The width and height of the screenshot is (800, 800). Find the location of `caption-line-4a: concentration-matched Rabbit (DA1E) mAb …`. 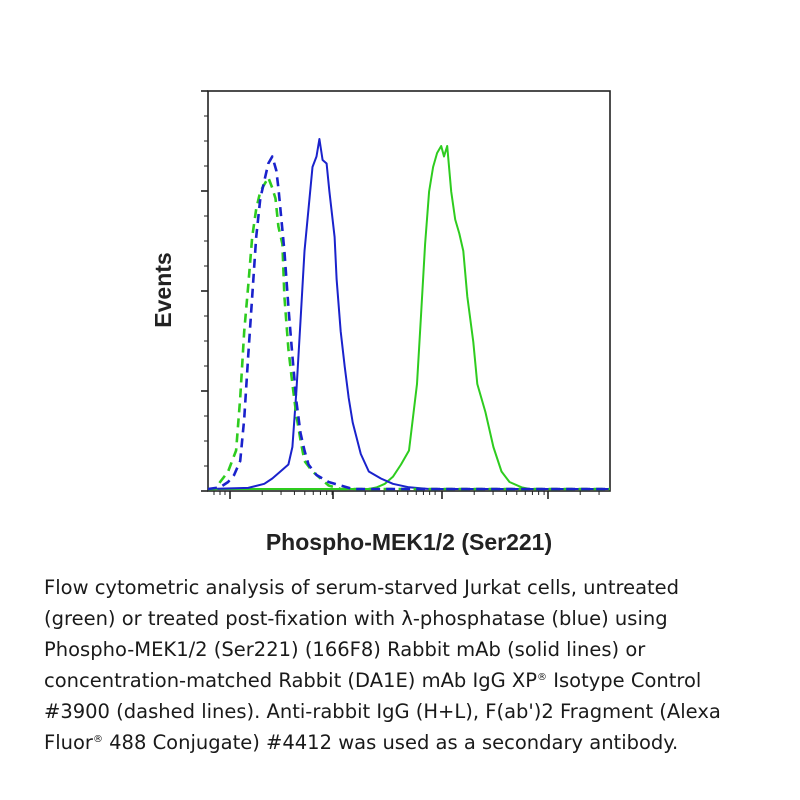

caption-line-4a: concentration-matched Rabbit (DA1E) mAb … is located at coordinates (291, 680).